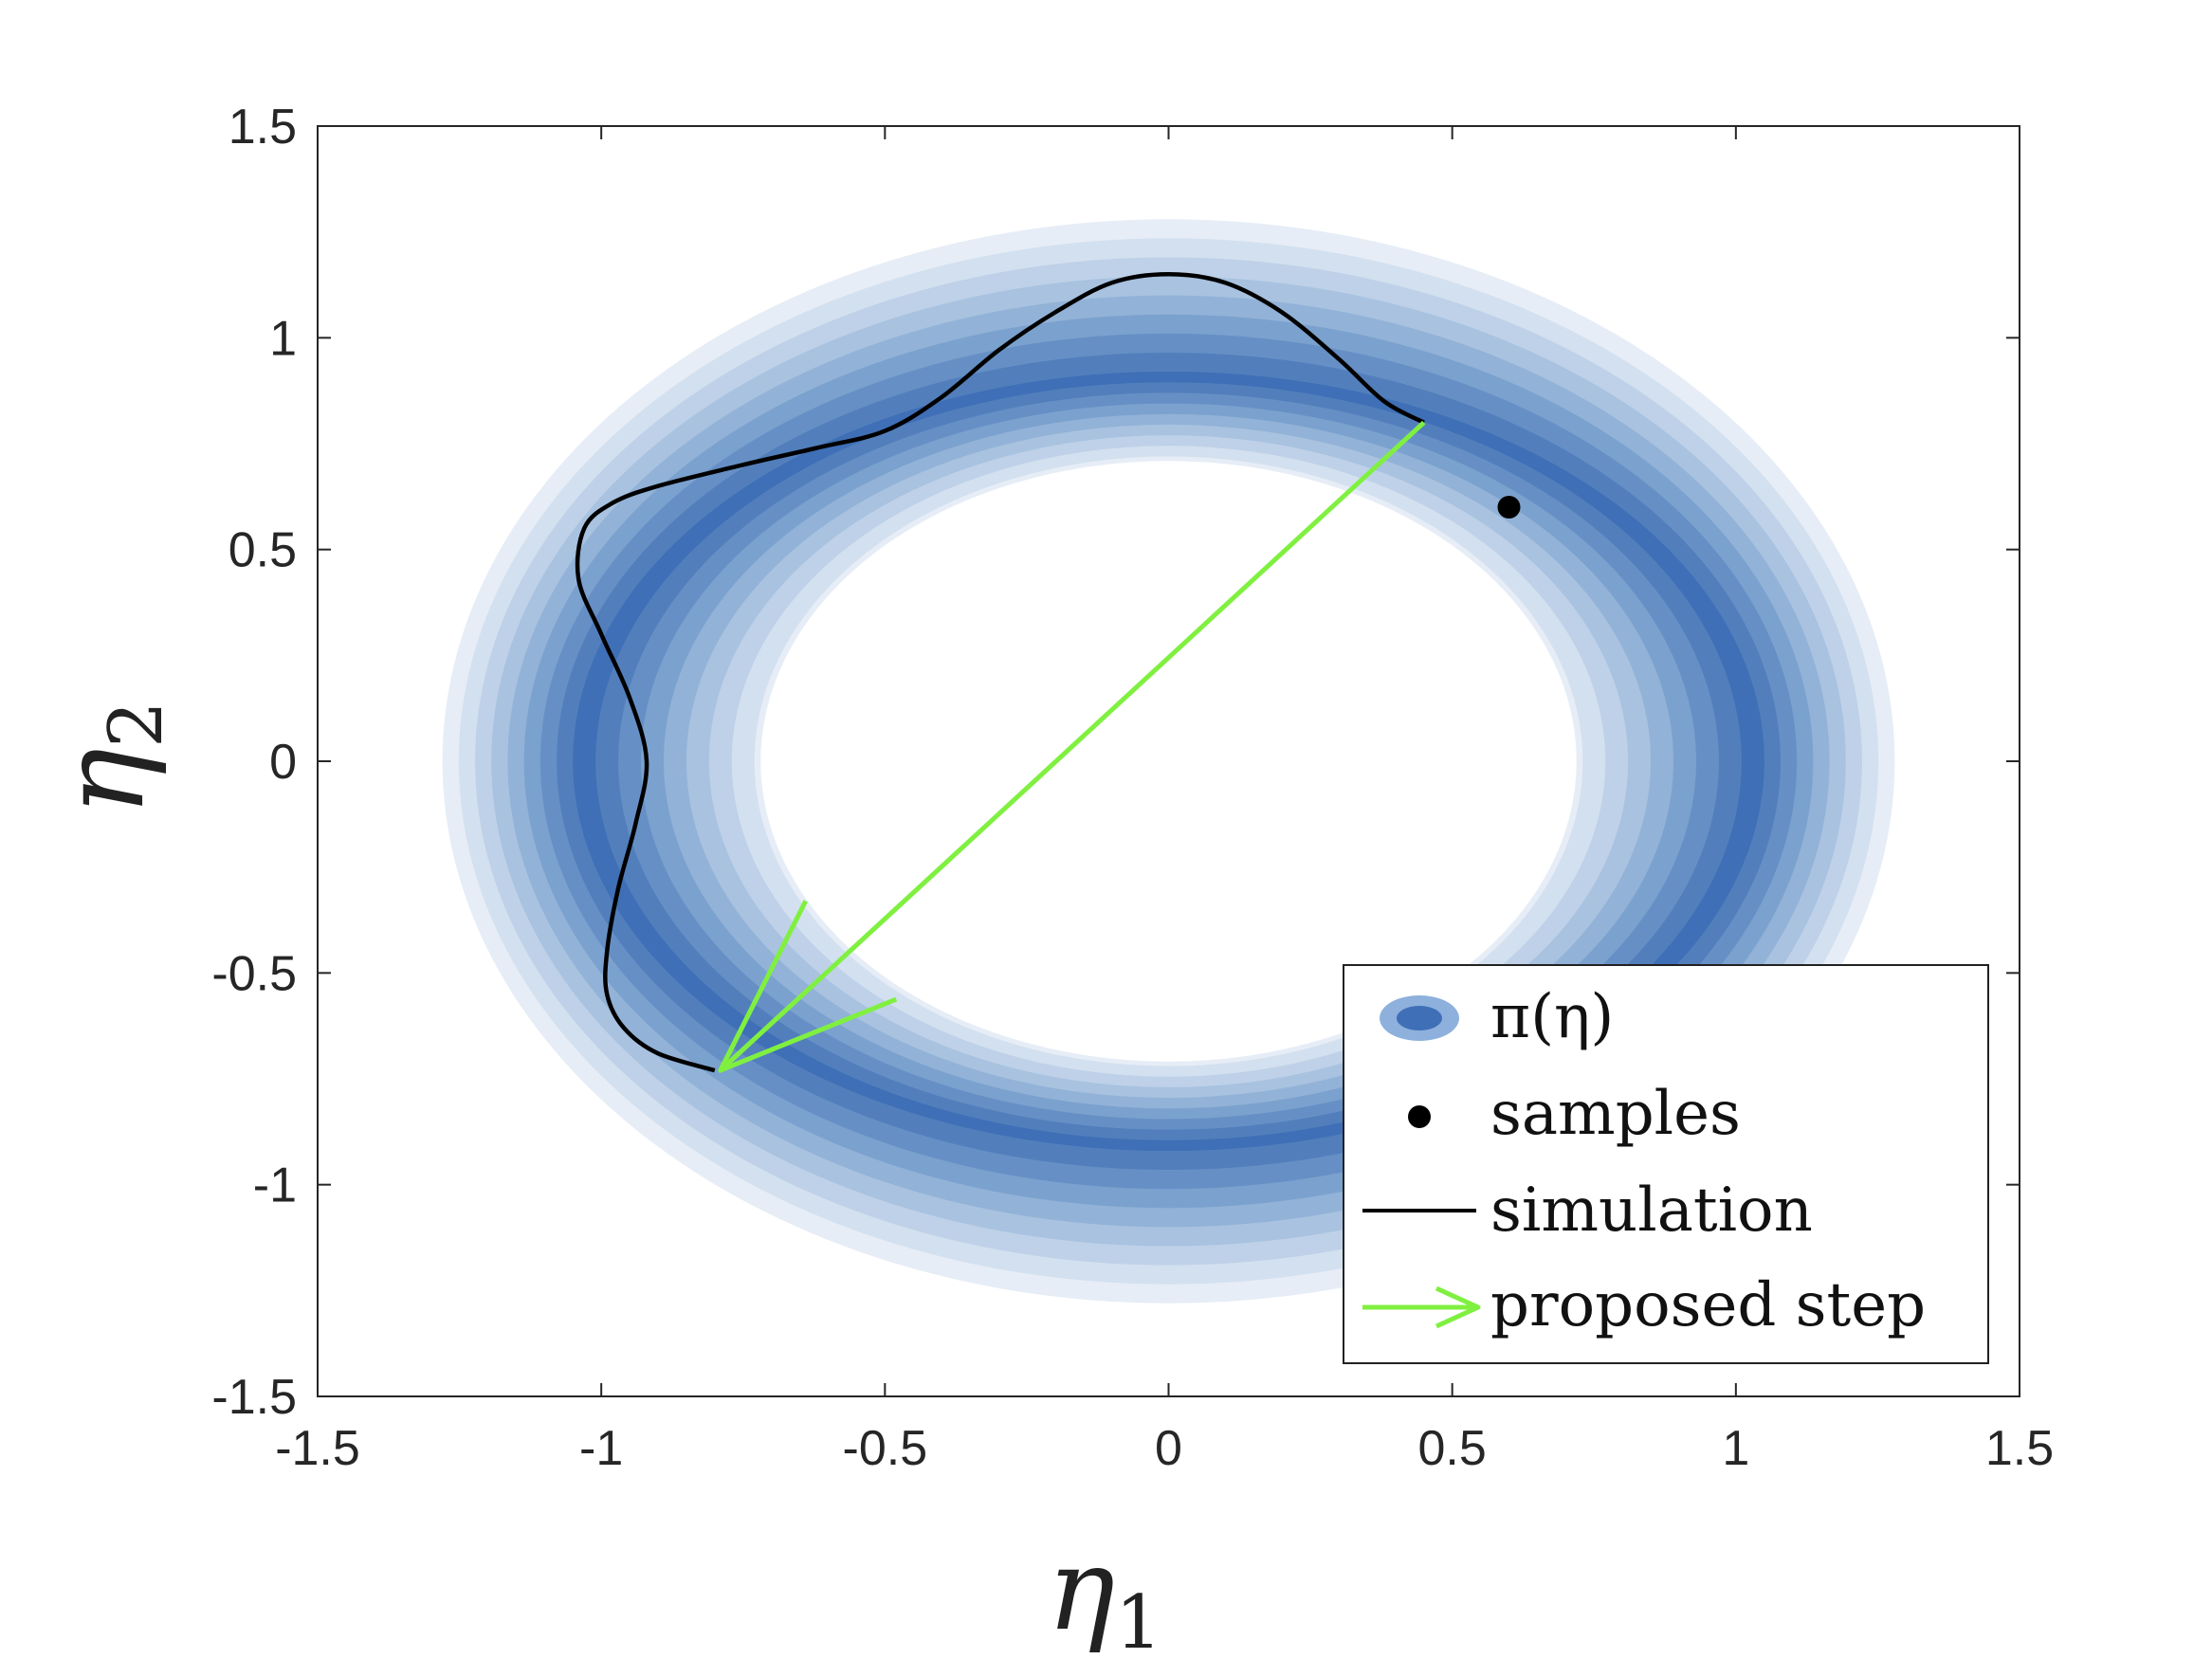 The image size is (2212, 1659). I want to click on y-tick-label-0: -1.5, so click(254, 1397).